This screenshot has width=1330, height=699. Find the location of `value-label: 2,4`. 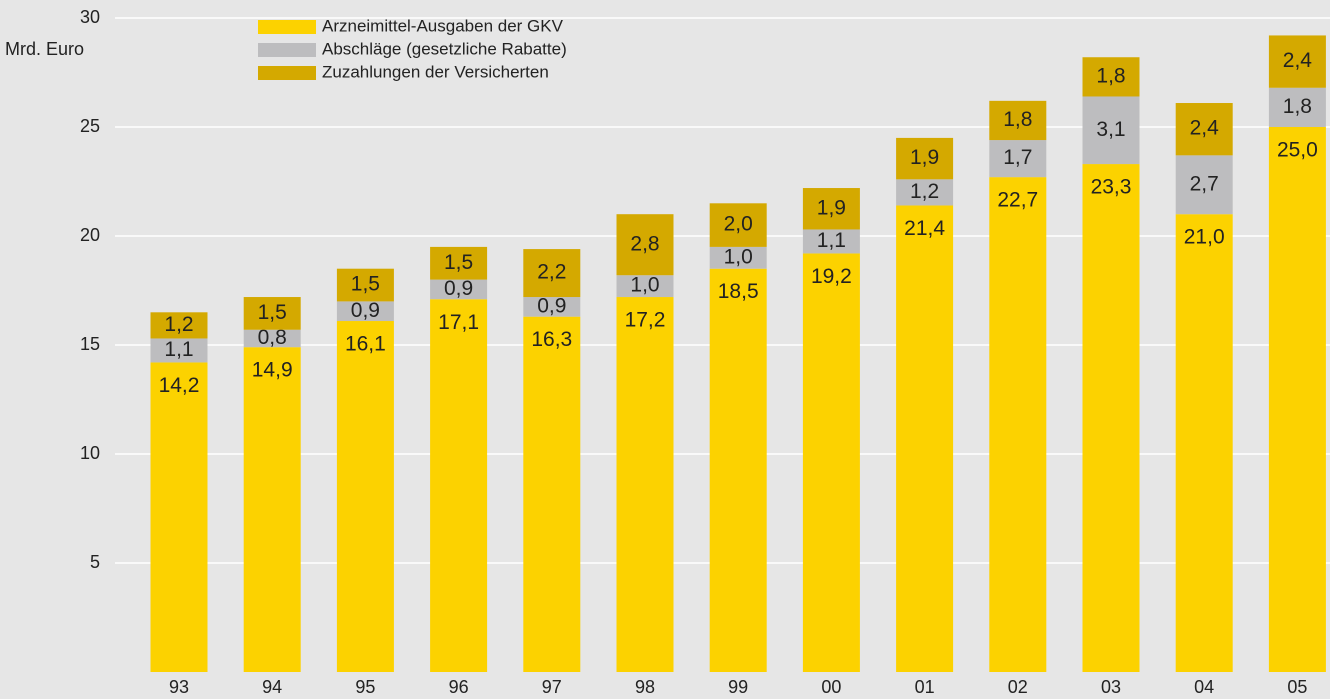

value-label: 2,4 is located at coordinates (1205, 128).